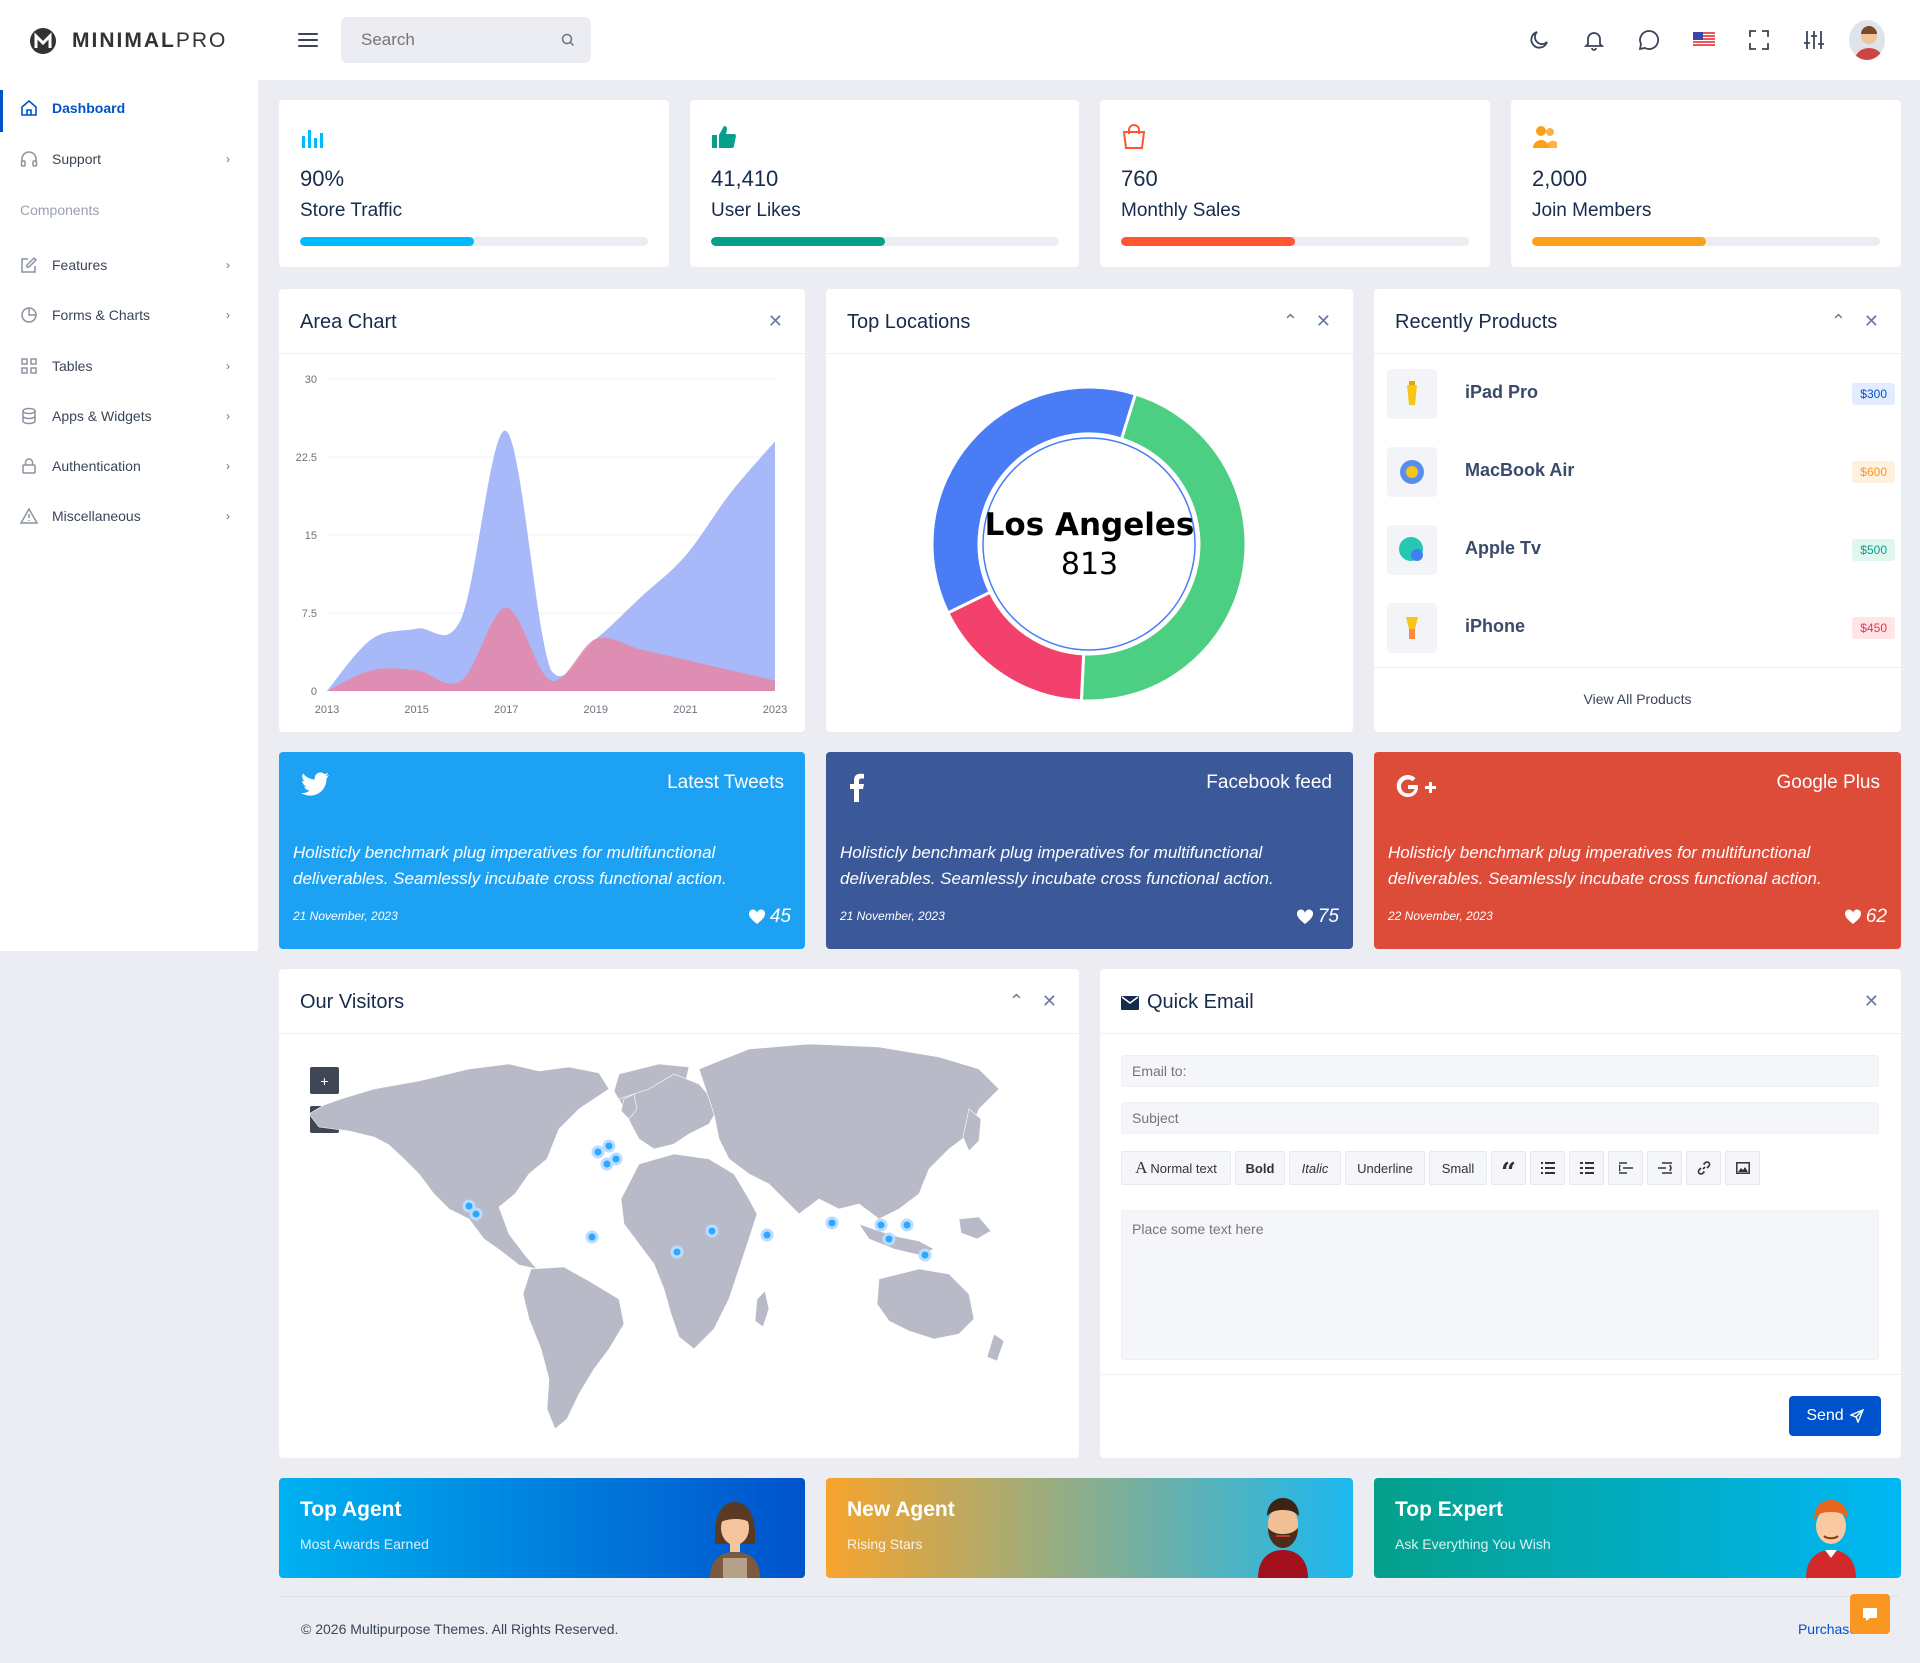 The image size is (1920, 1663). Describe the element at coordinates (856, 787) in the screenshot. I see `facebook-icon` at that location.